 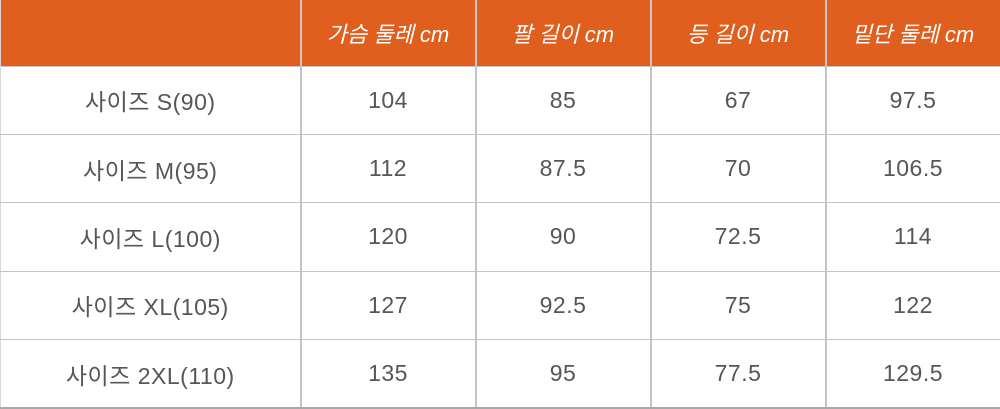 I want to click on header-cell-empty, so click(x=150, y=33).